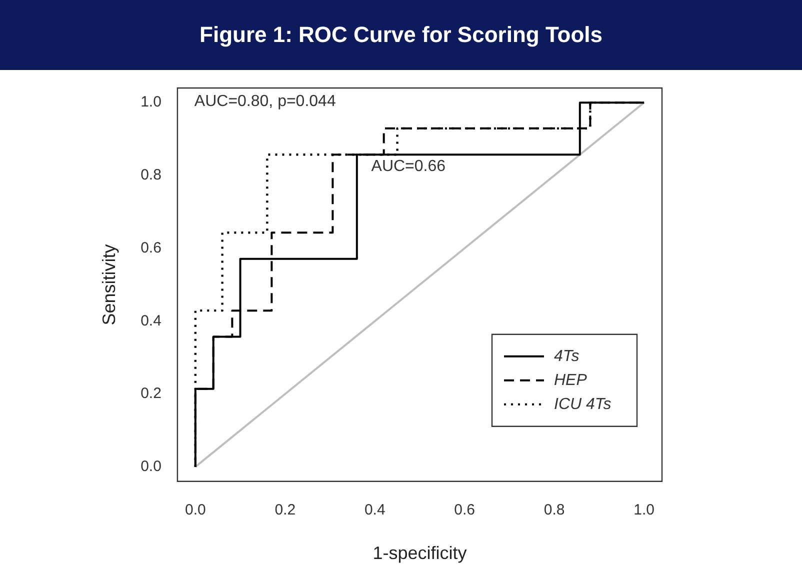 The height and width of the screenshot is (569, 802). I want to click on chart-title: Figure 1: ROC Curve for Scoring Tools, so click(401, 35).